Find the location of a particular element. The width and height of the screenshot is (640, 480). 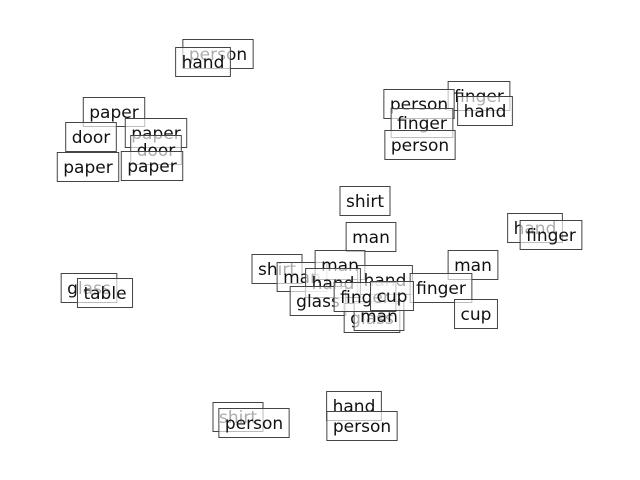

node: table is located at coordinates (105, 293).